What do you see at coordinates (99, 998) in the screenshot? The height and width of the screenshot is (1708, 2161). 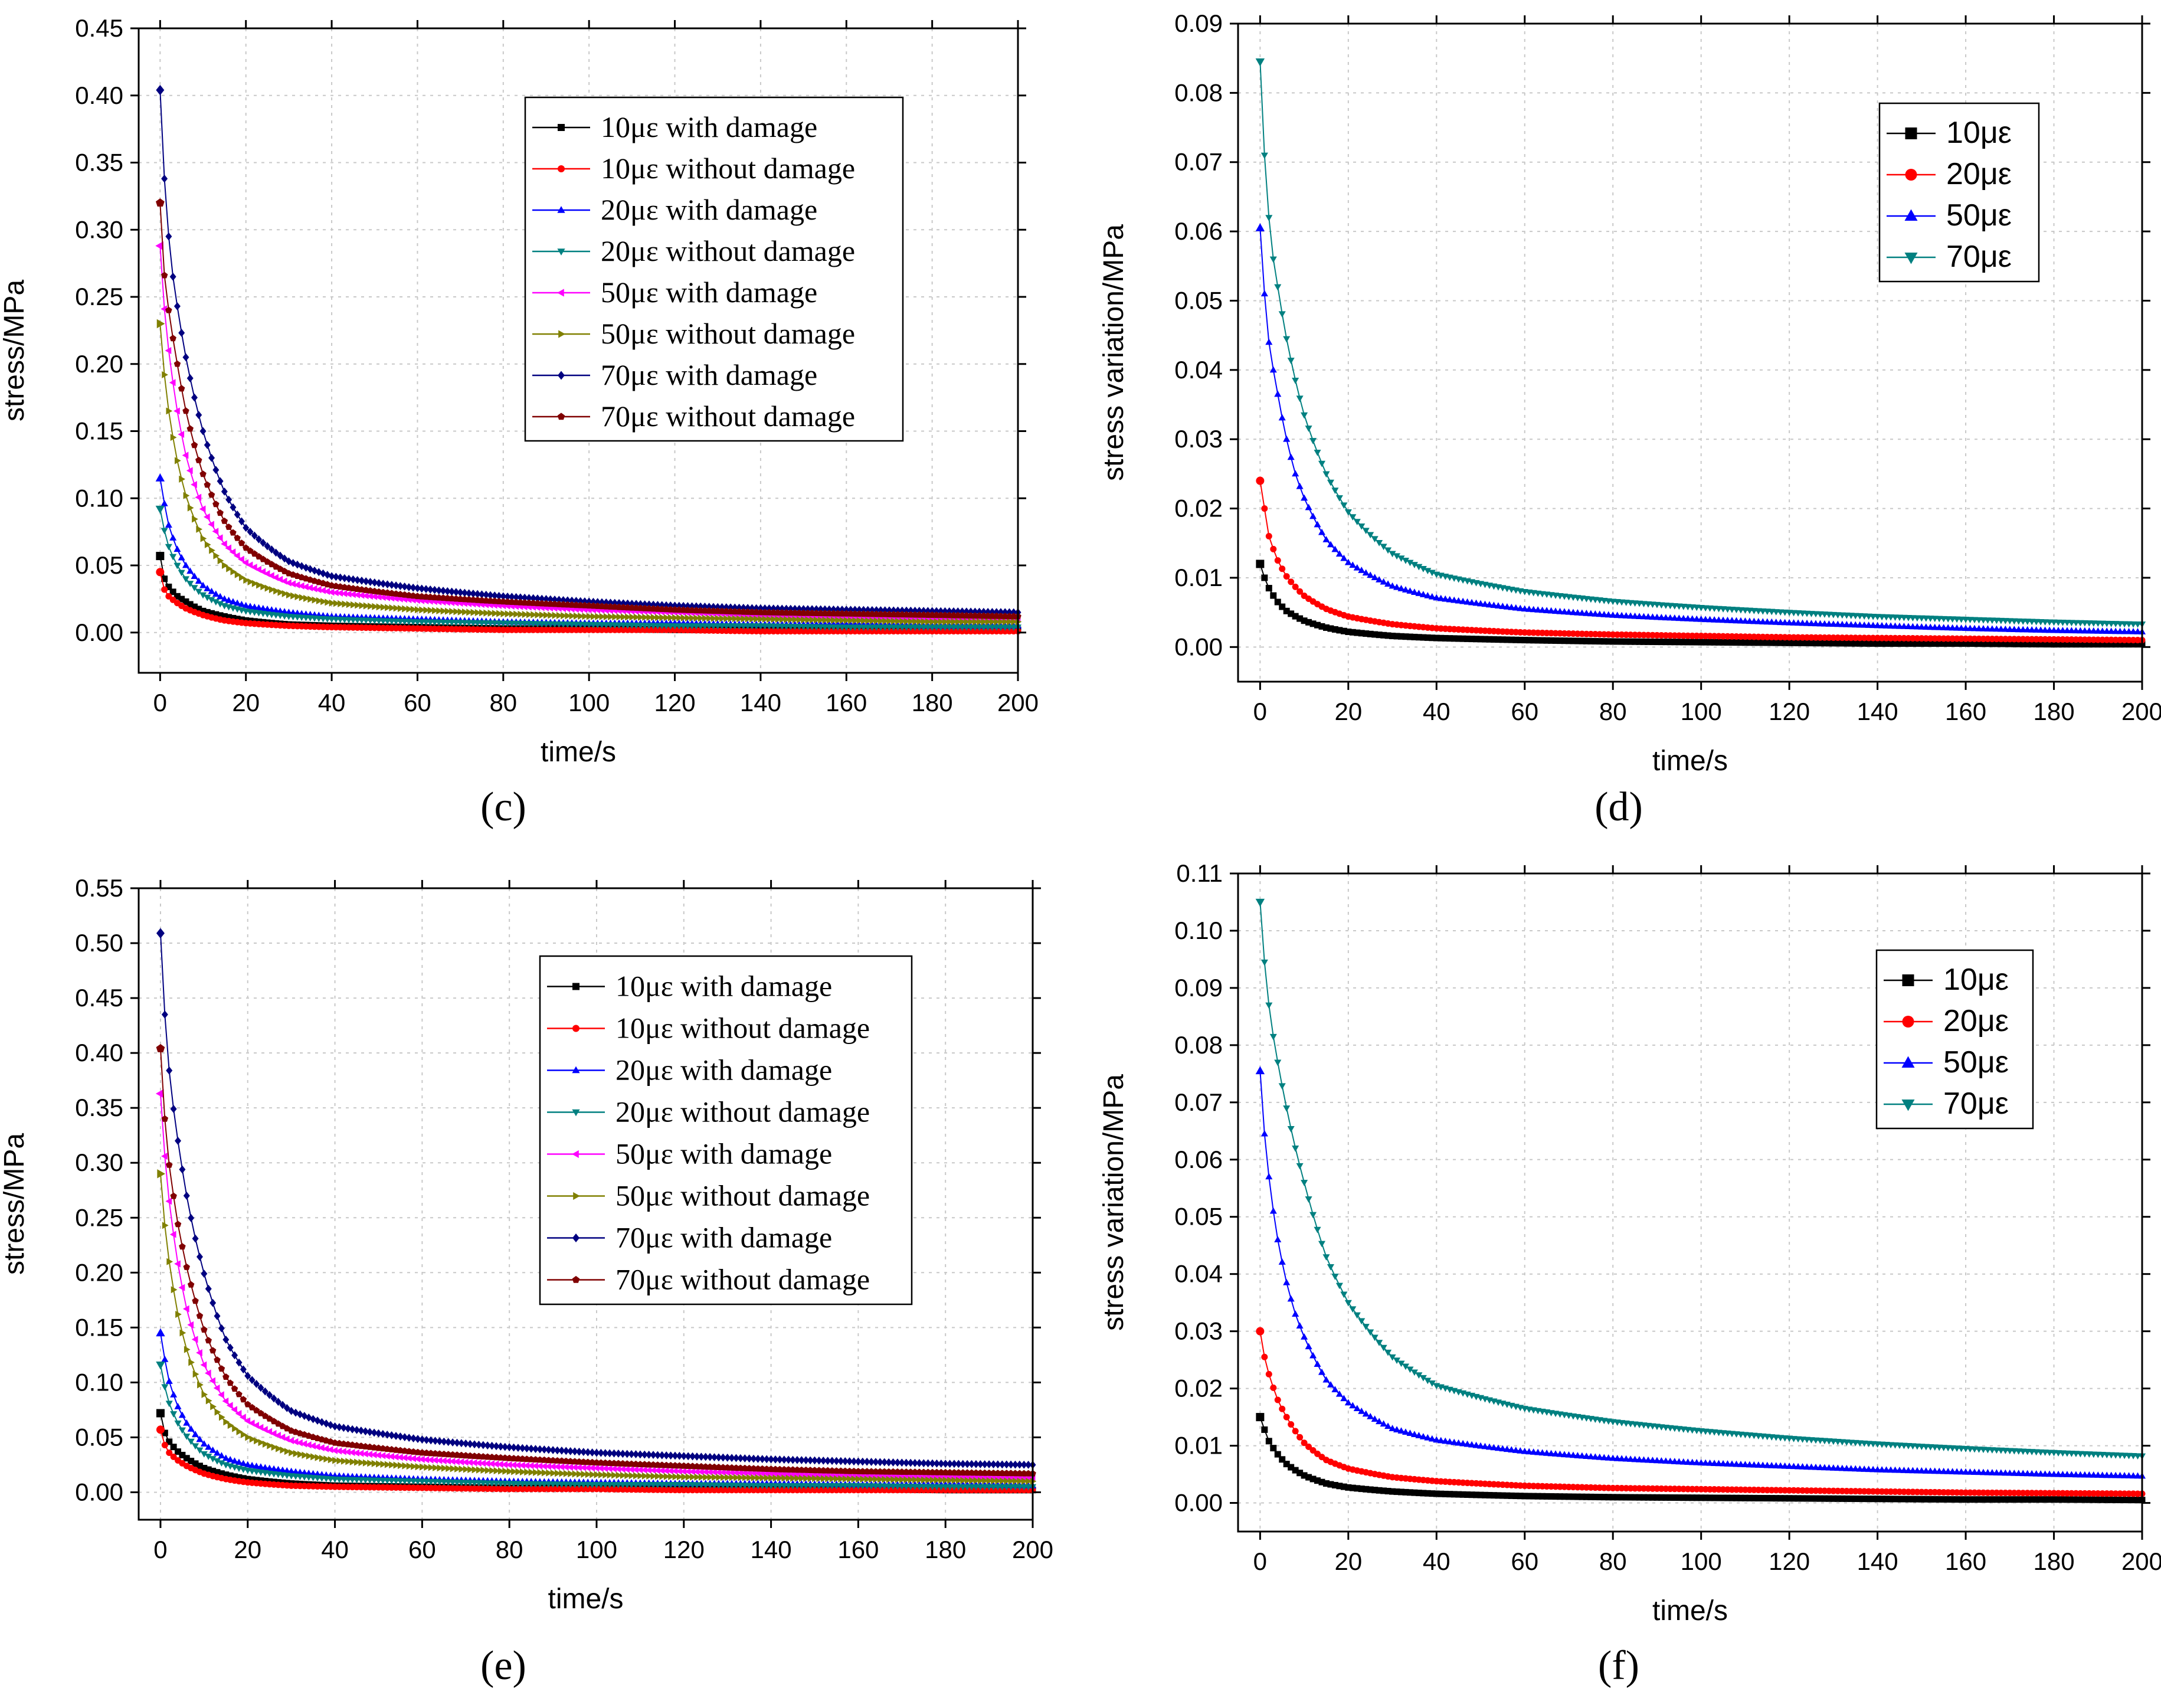 I see `y-tick-label: 0.45` at bounding box center [99, 998].